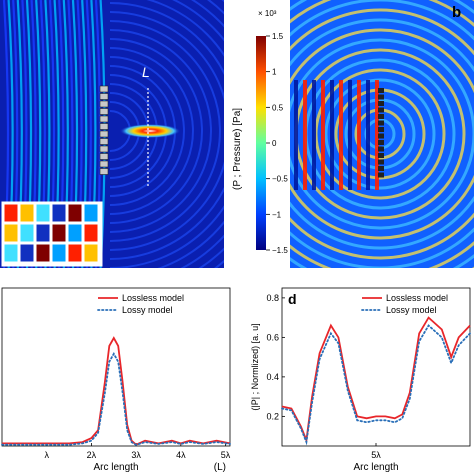 The image size is (474, 474). I want to click on colorbar-ticks: 1.5 1 0.5 0 −0.5 −1 −1.5, so click(277, 143).